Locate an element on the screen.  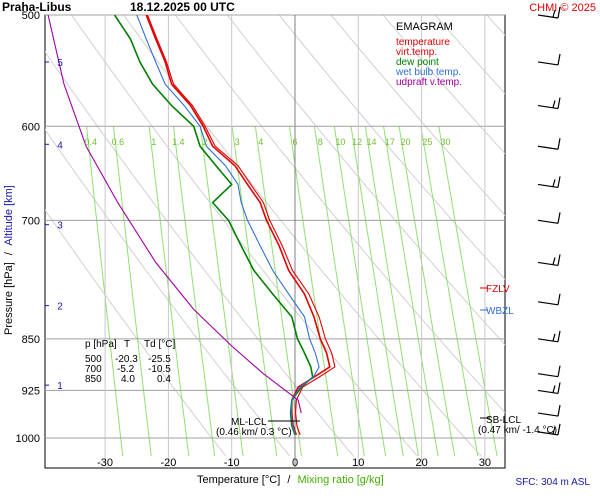
wind-barbs is located at coordinates (549, 221).